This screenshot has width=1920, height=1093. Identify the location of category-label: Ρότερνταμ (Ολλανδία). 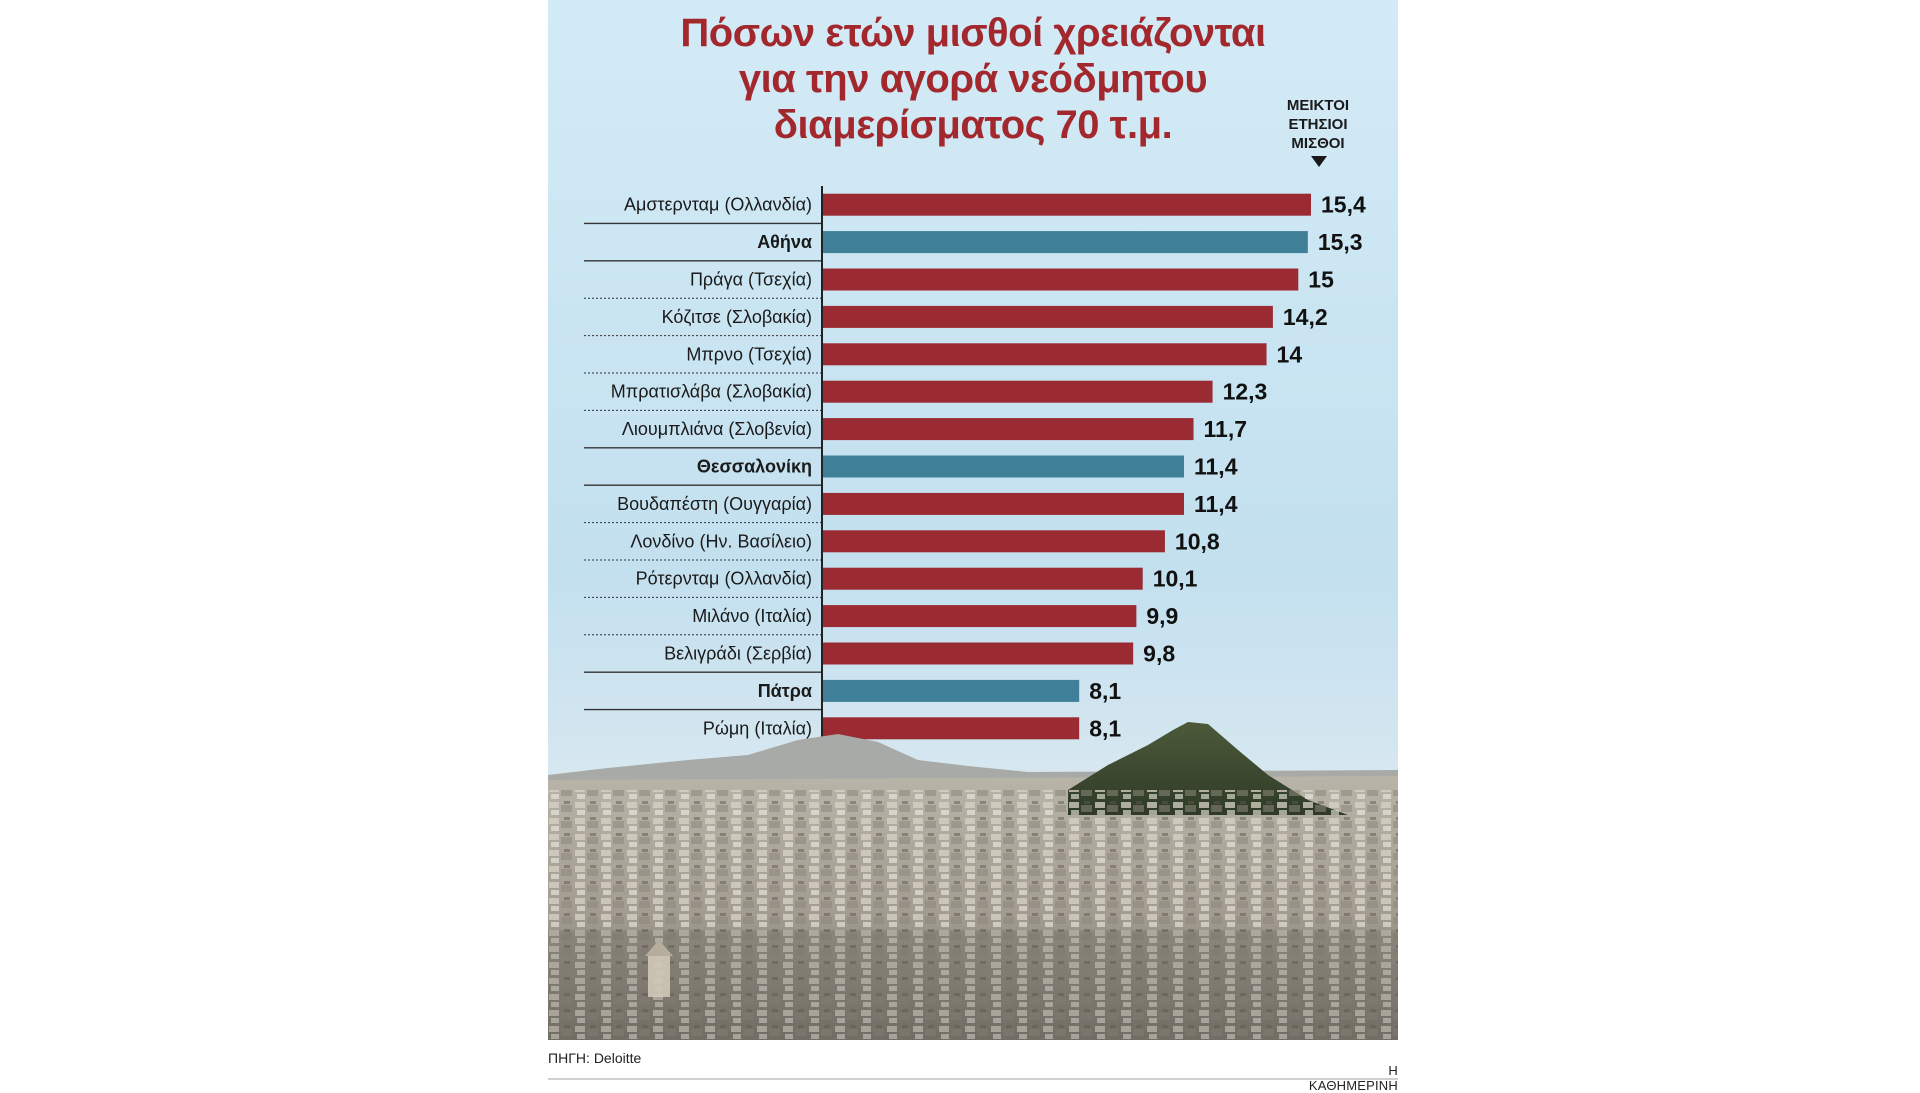
(724, 579).